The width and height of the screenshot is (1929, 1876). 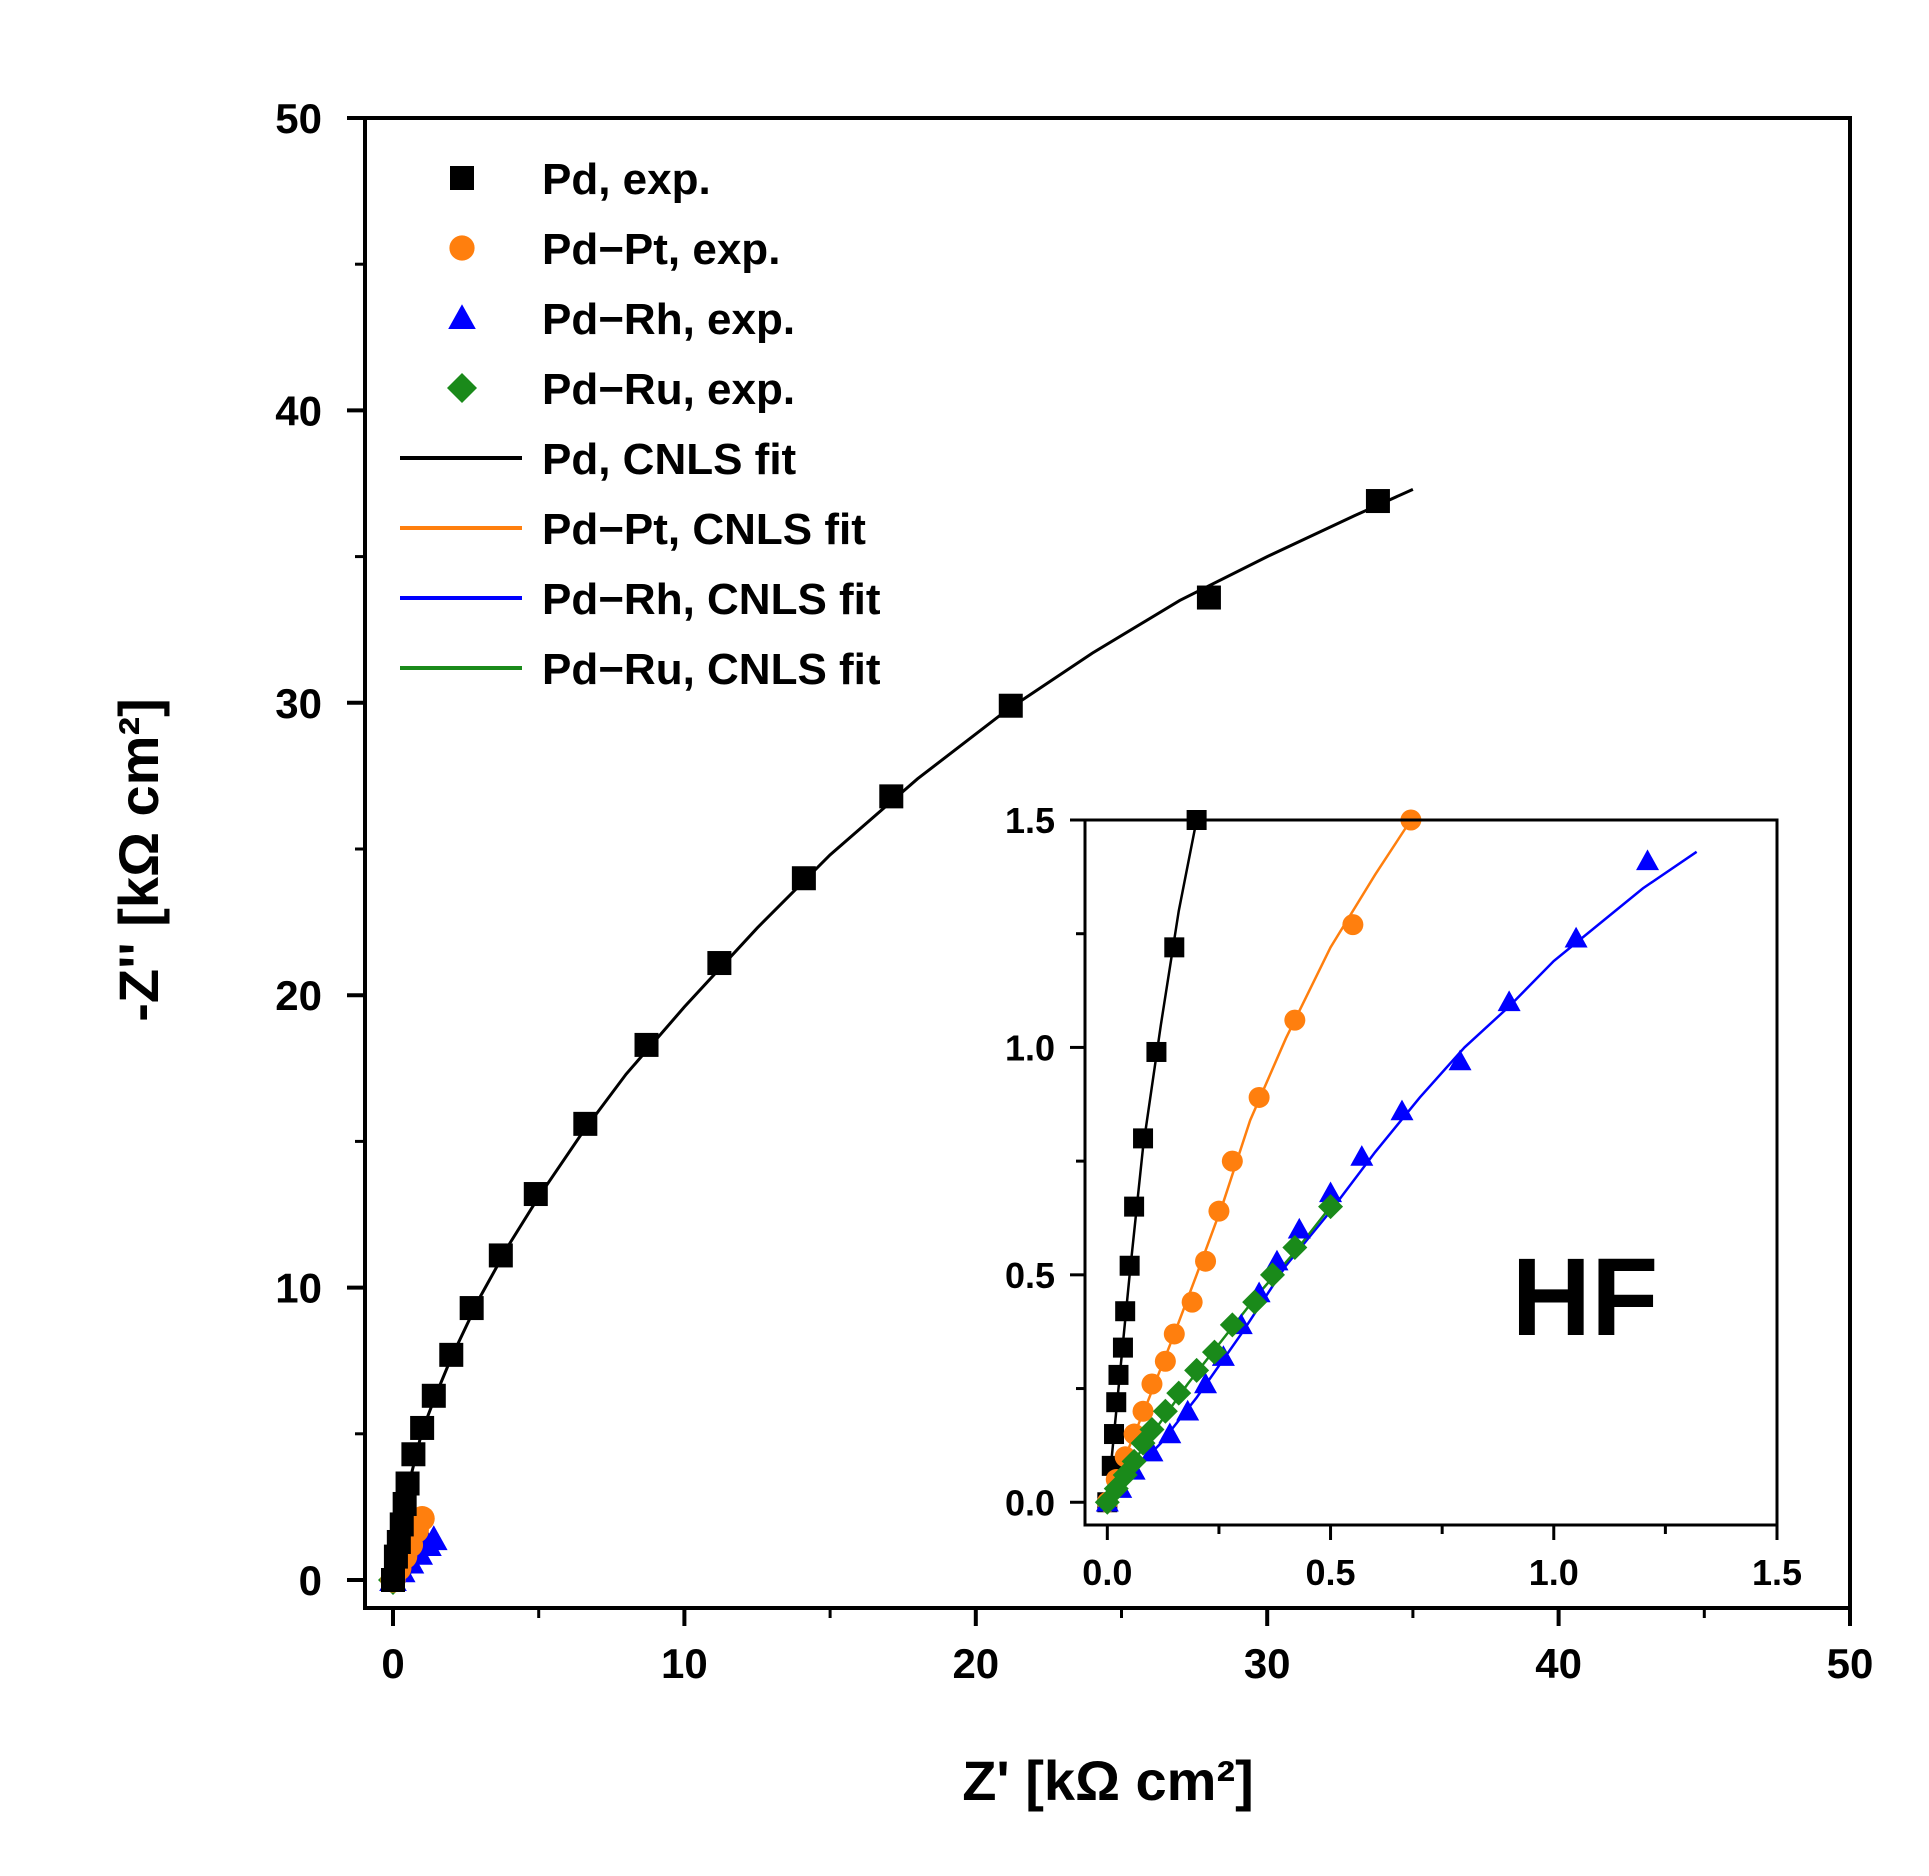 I want to click on inset-x-tick-label: 1.5, so click(x=1777, y=1572).